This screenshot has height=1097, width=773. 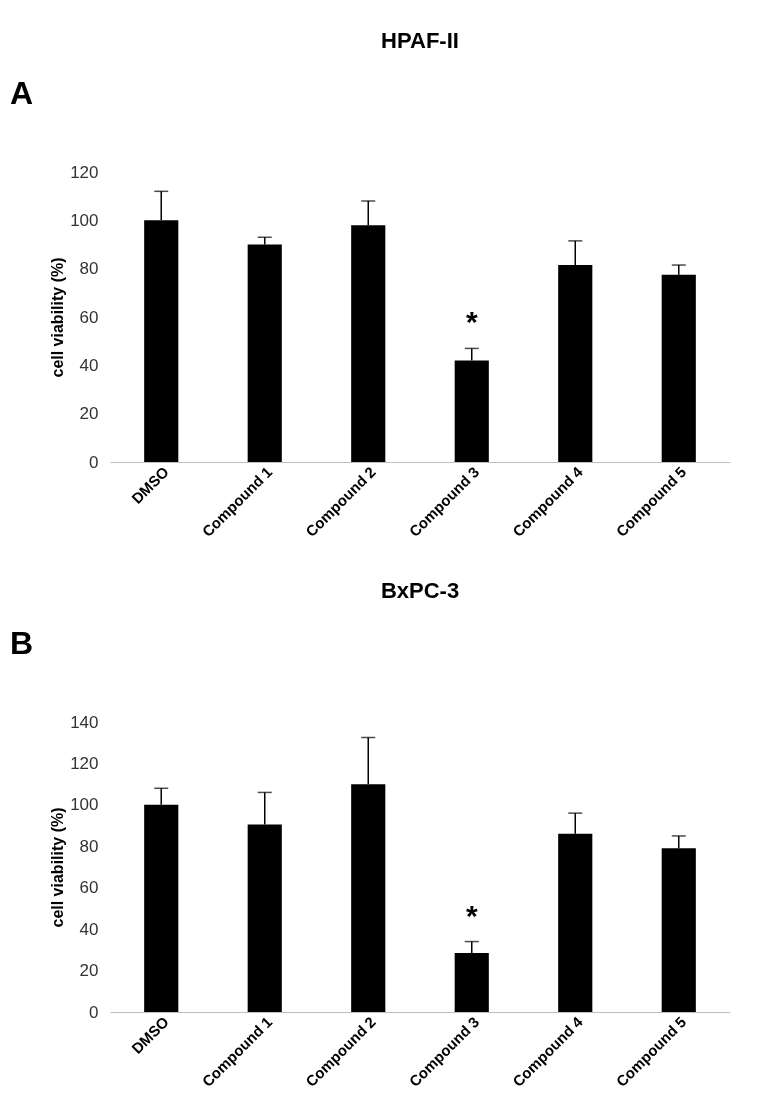 What do you see at coordinates (22, 643) in the screenshot?
I see `text: B` at bounding box center [22, 643].